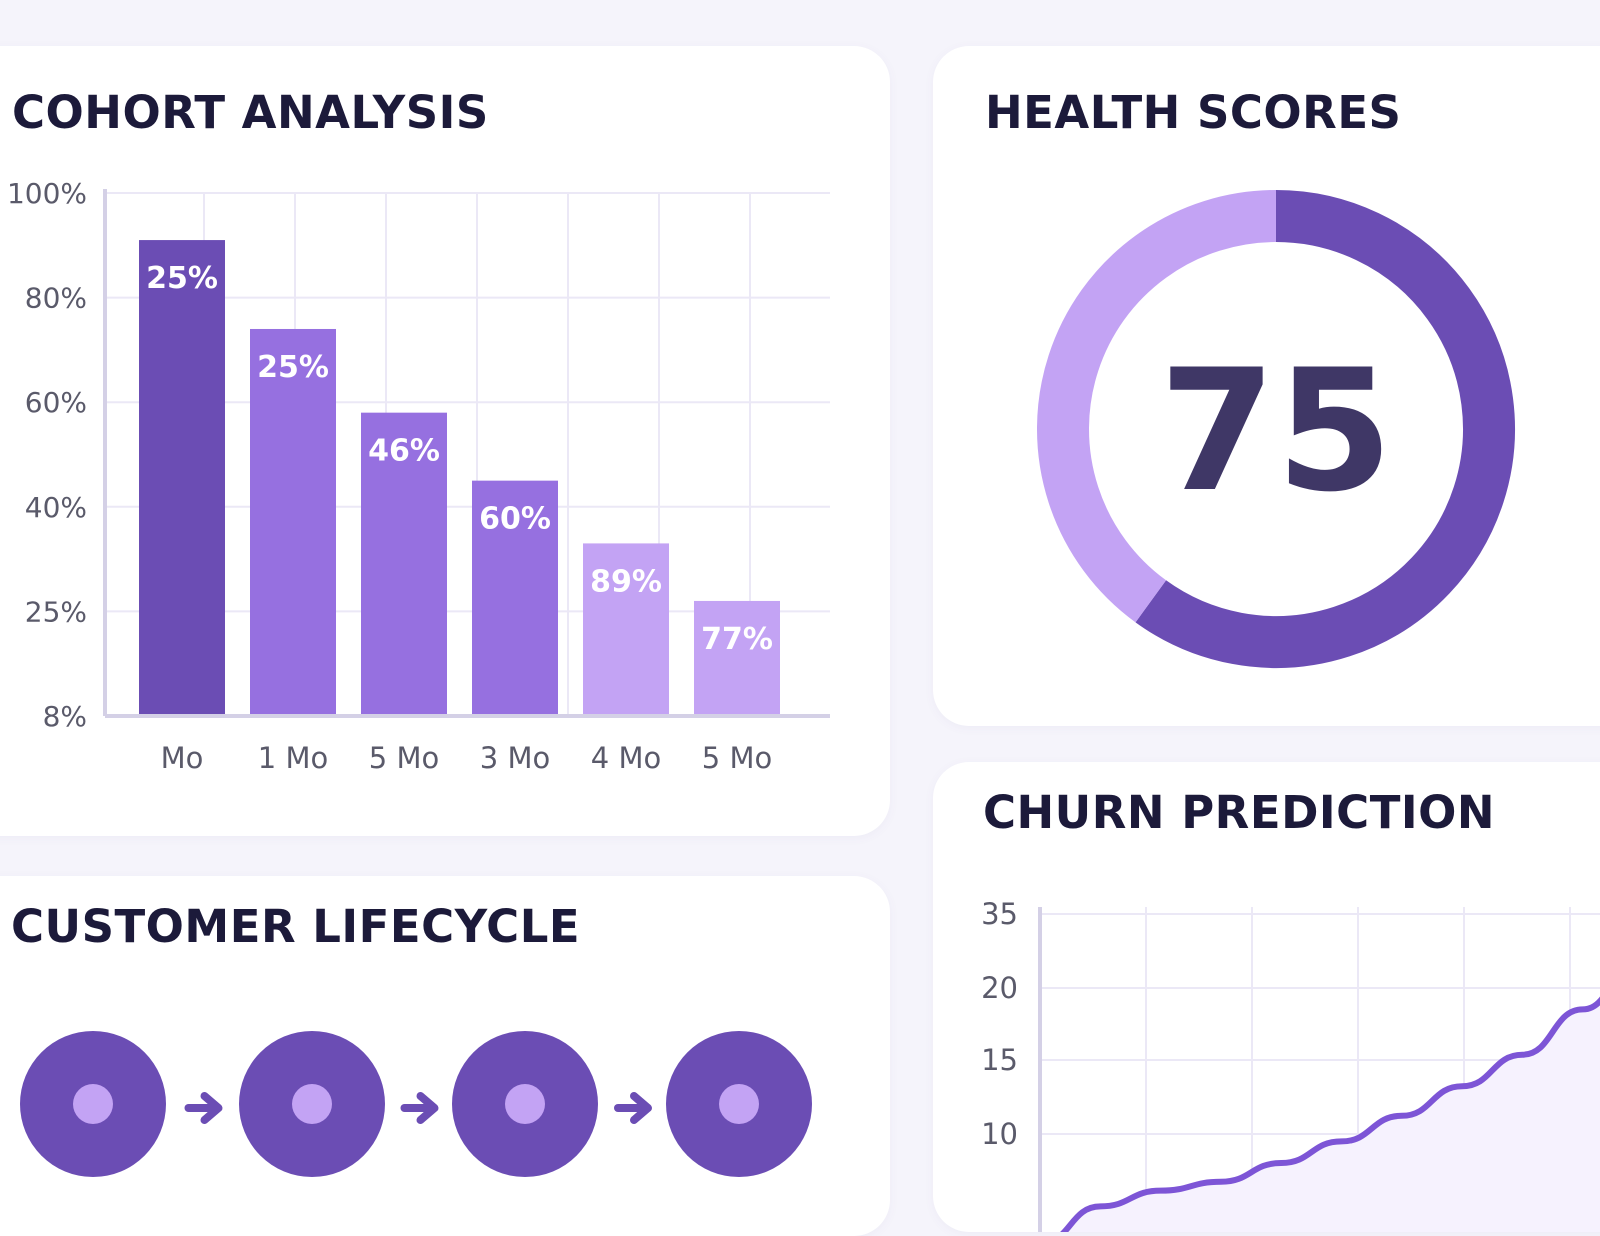 The height and width of the screenshot is (1236, 1600). I want to click on cohort-bar-value-label: 77%, so click(737, 639).